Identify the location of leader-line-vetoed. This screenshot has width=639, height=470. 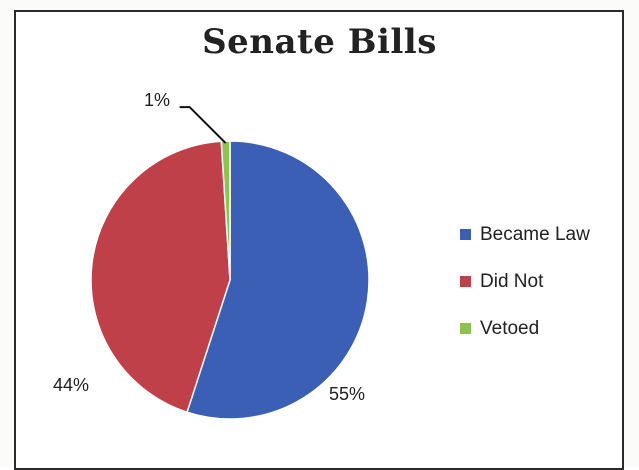
(203, 125).